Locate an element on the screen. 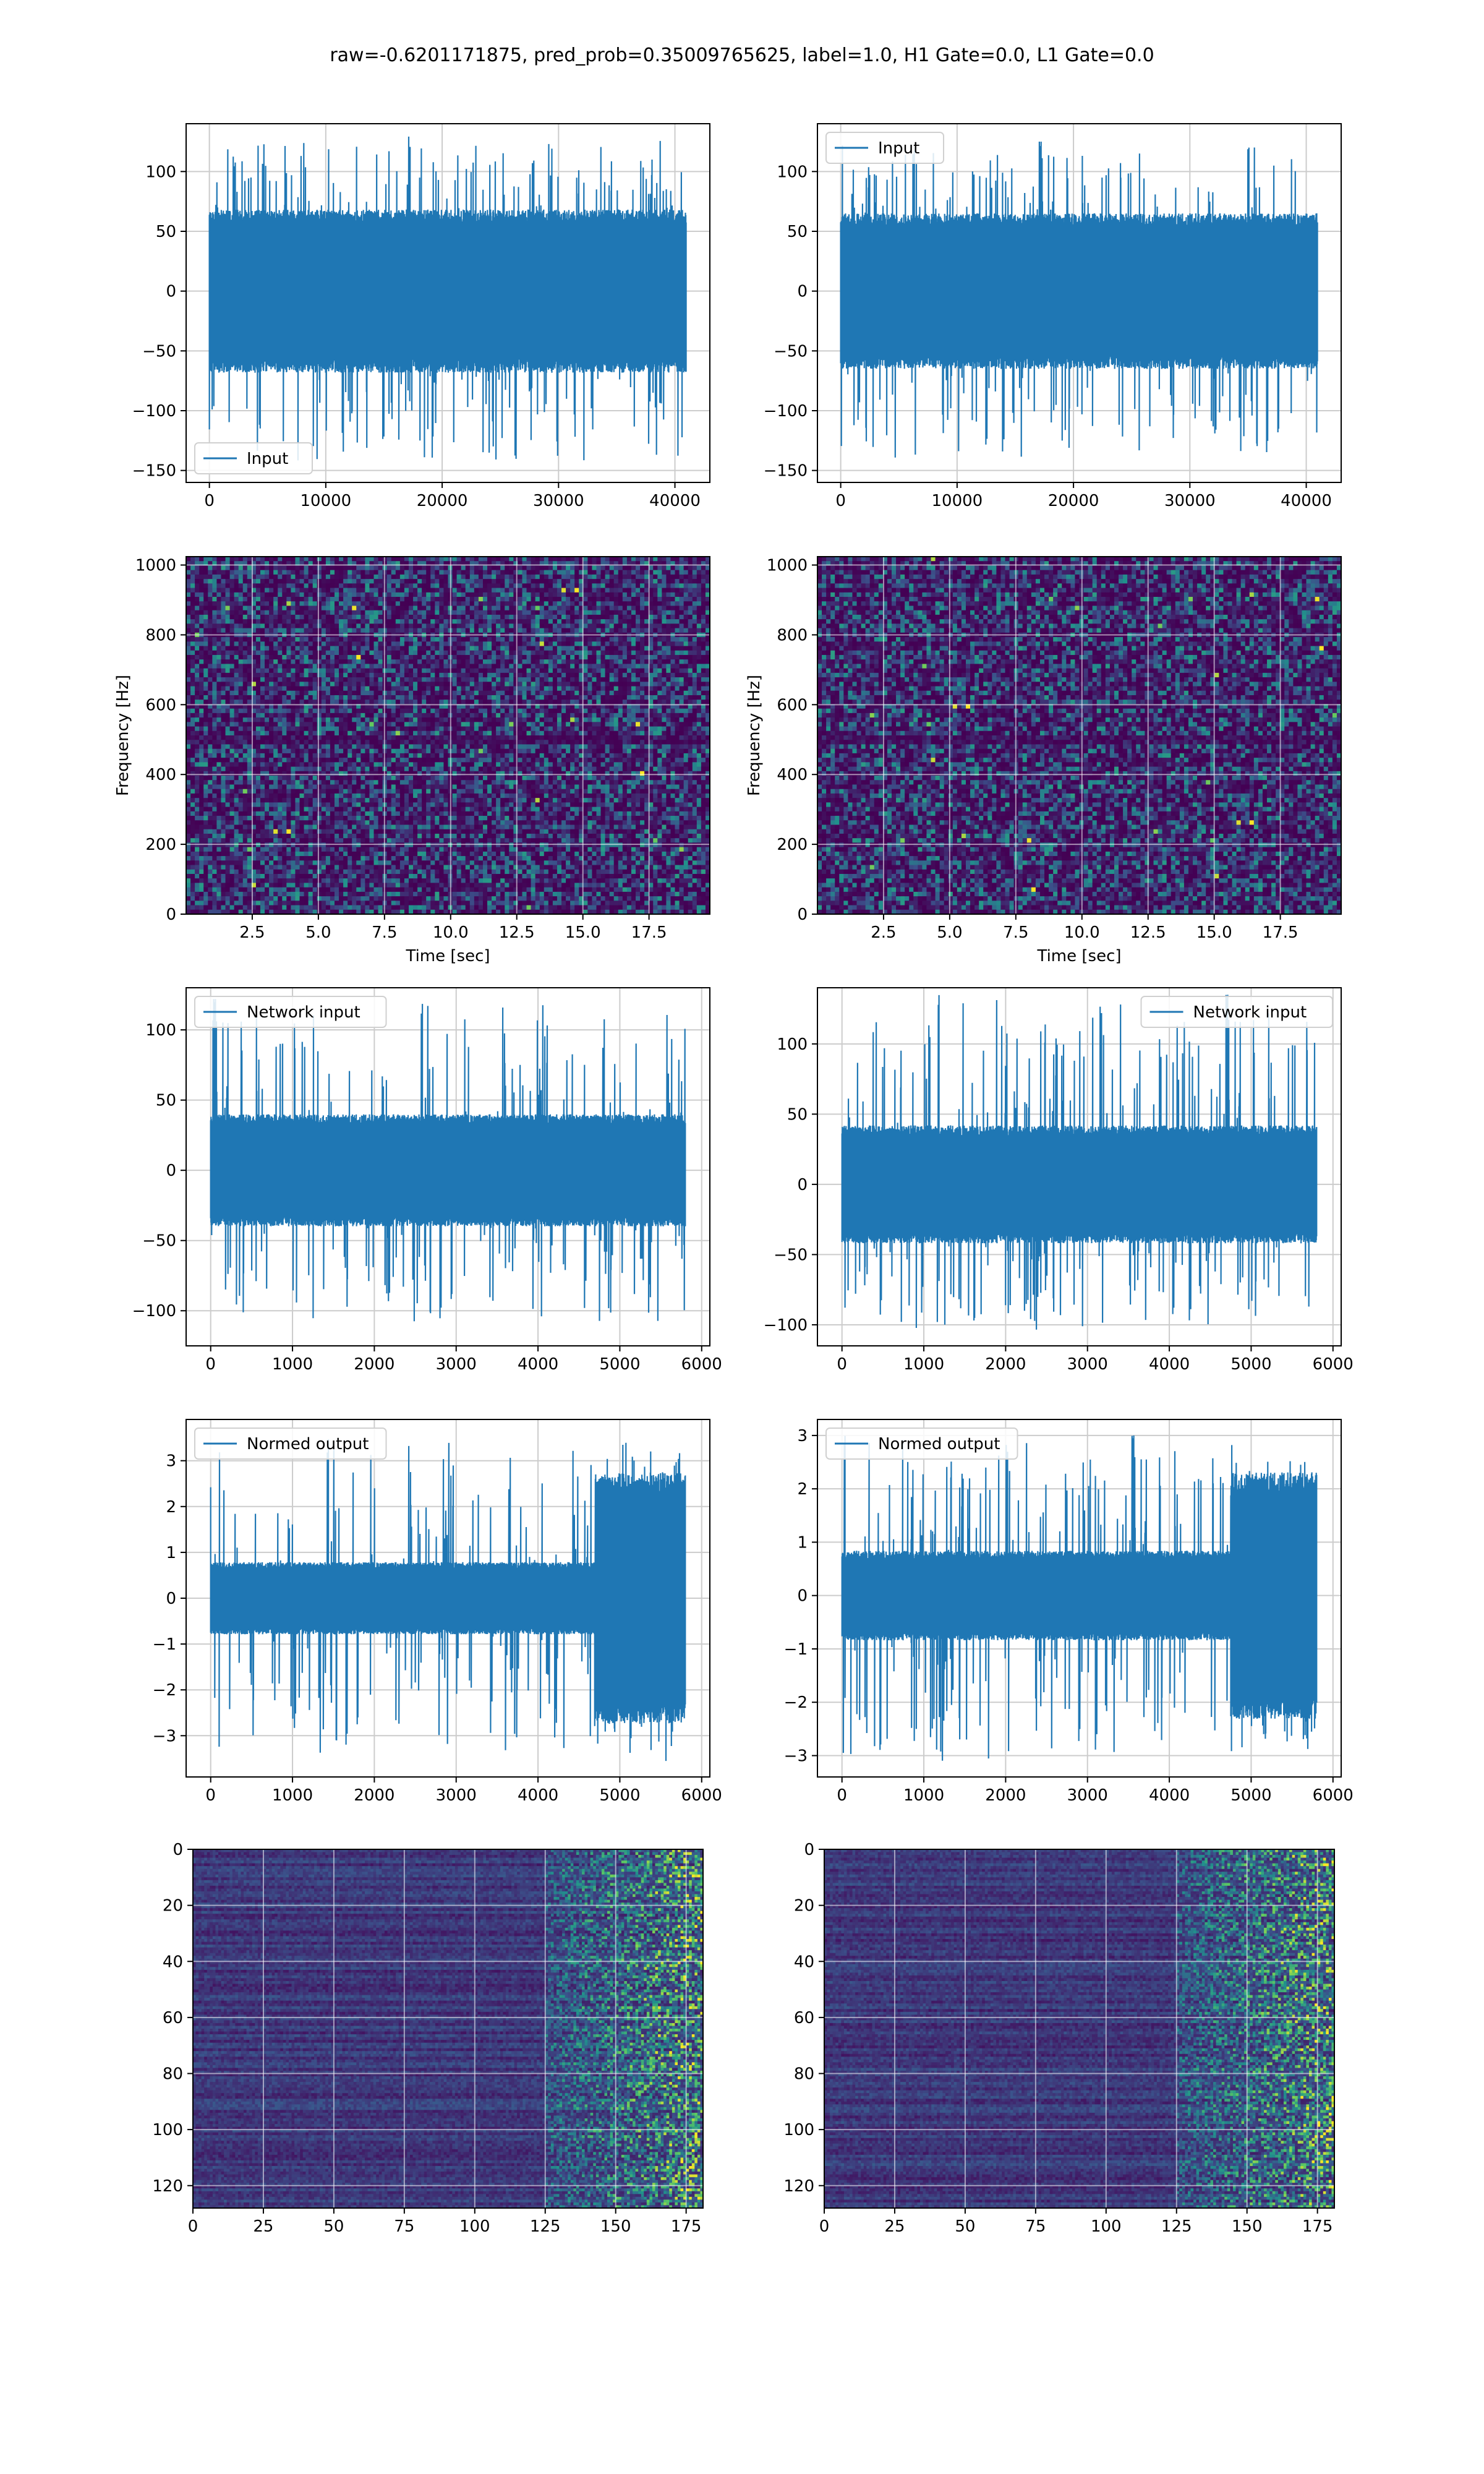 This screenshot has height=2474, width=1484. x-tick-label: 100 is located at coordinates (1106, 2226).